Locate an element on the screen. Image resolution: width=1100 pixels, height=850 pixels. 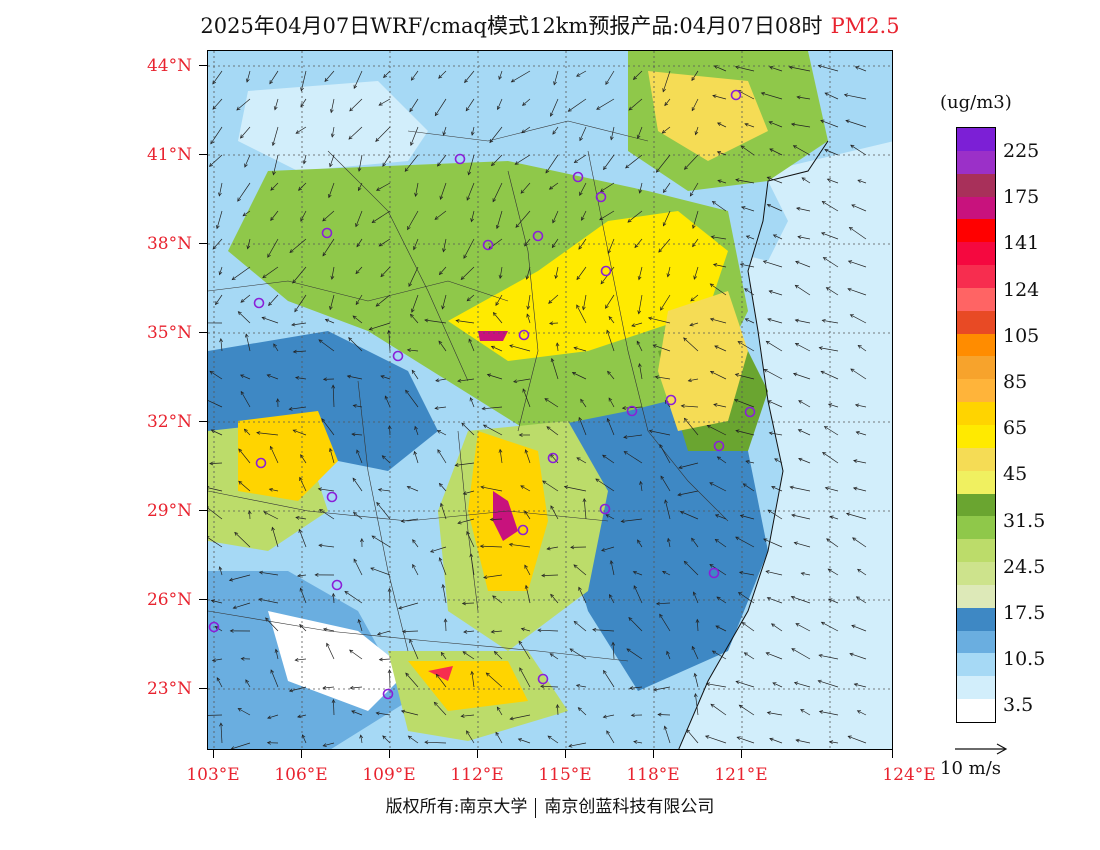
legend-label: 45 is located at coordinates (1015, 474).